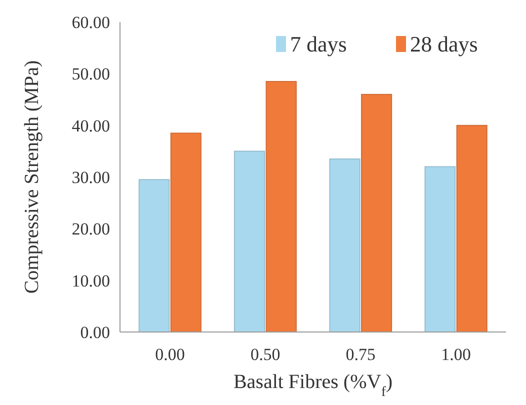  I want to click on legend-label: 28 days, so click(444, 44).